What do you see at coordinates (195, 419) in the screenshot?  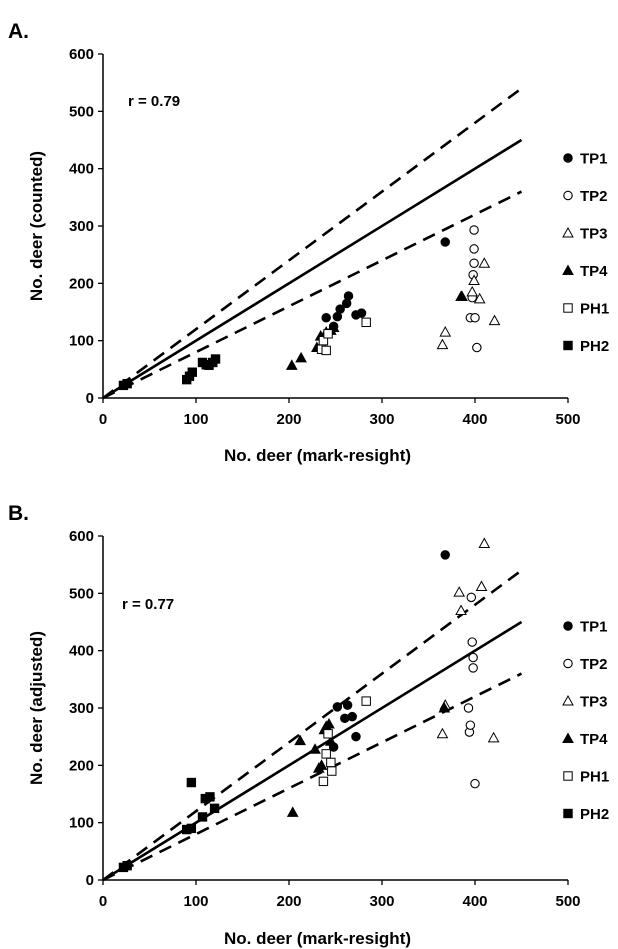 I see `x-tick-label: 100` at bounding box center [195, 419].